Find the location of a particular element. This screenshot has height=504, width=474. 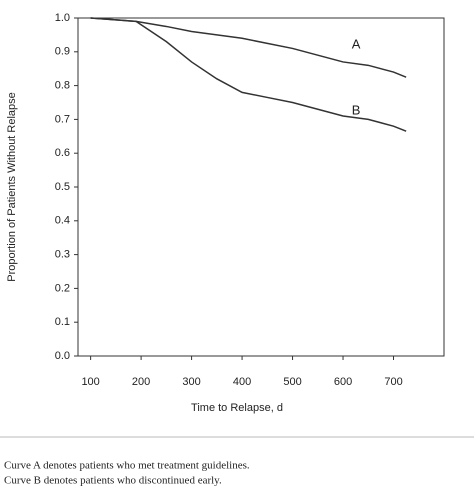

curve is located at coordinates (248, 47).